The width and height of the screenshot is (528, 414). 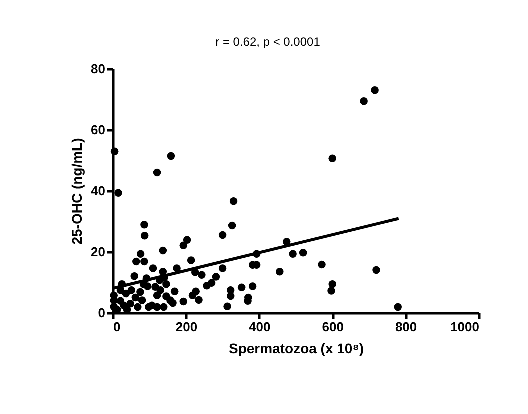 I want to click on x-axis-title: Spermatozoa (x 10⁸), so click(x=296, y=348).